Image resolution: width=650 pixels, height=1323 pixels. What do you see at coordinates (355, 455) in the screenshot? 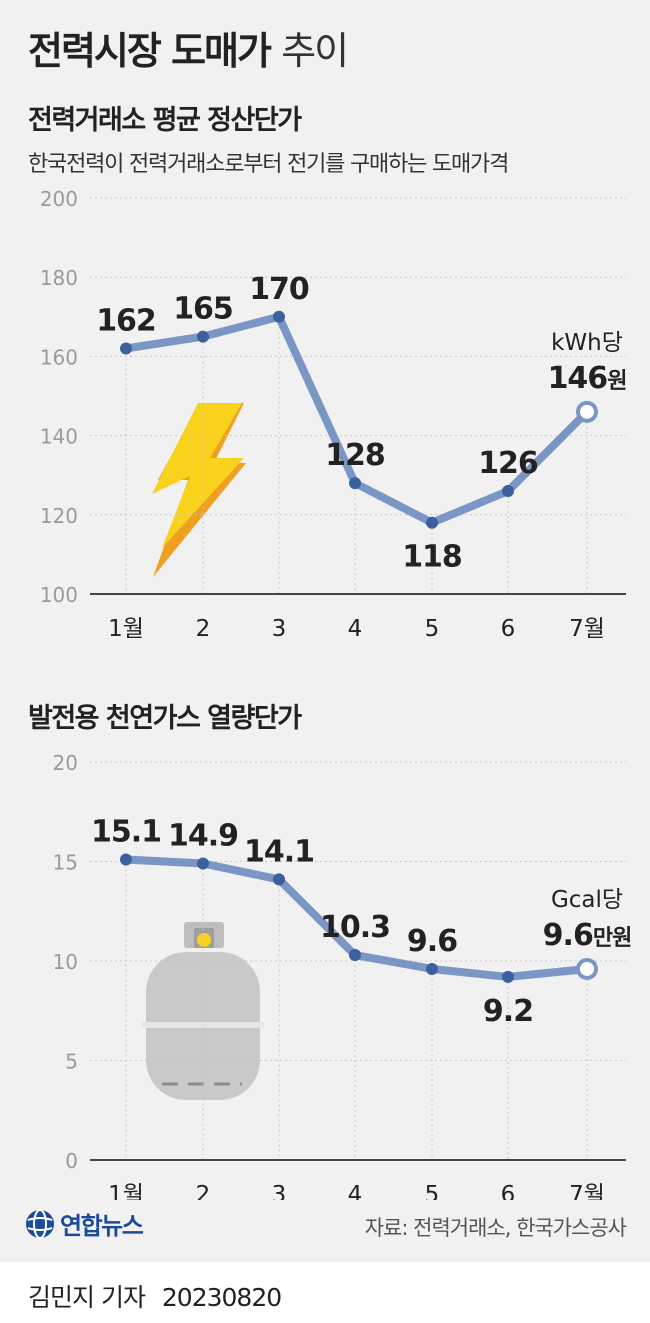
I see `data-label: 128` at bounding box center [355, 455].